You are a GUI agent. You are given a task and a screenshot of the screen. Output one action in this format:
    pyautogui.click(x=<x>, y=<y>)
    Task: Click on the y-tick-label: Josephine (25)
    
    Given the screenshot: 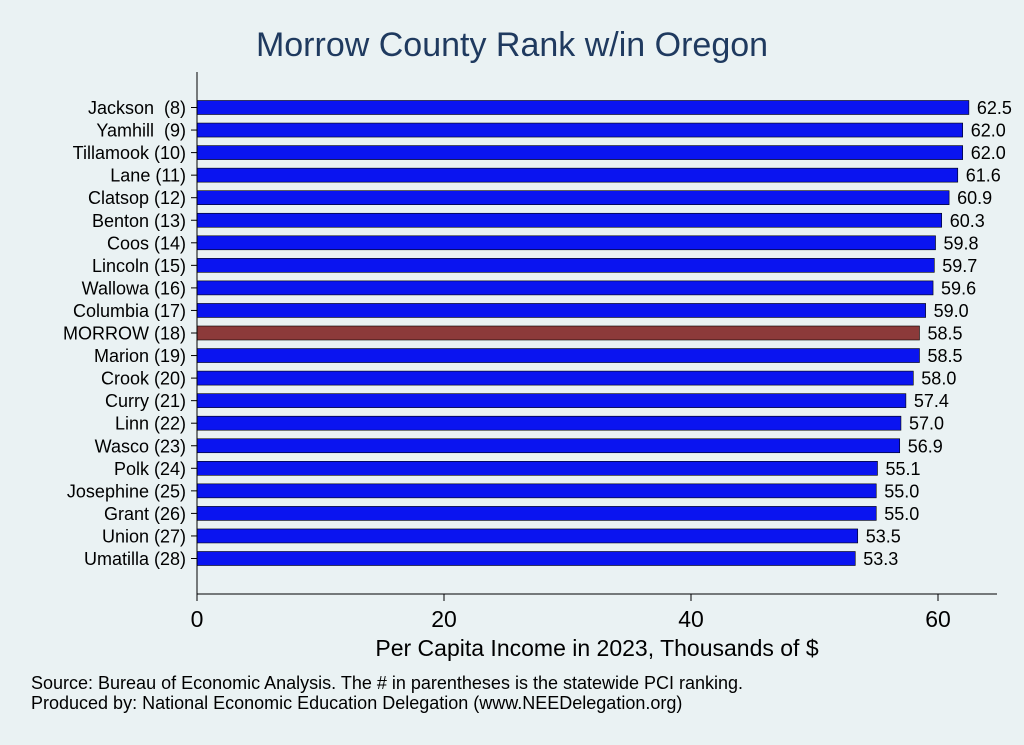 What is the action you would take?
    pyautogui.click(x=126, y=491)
    